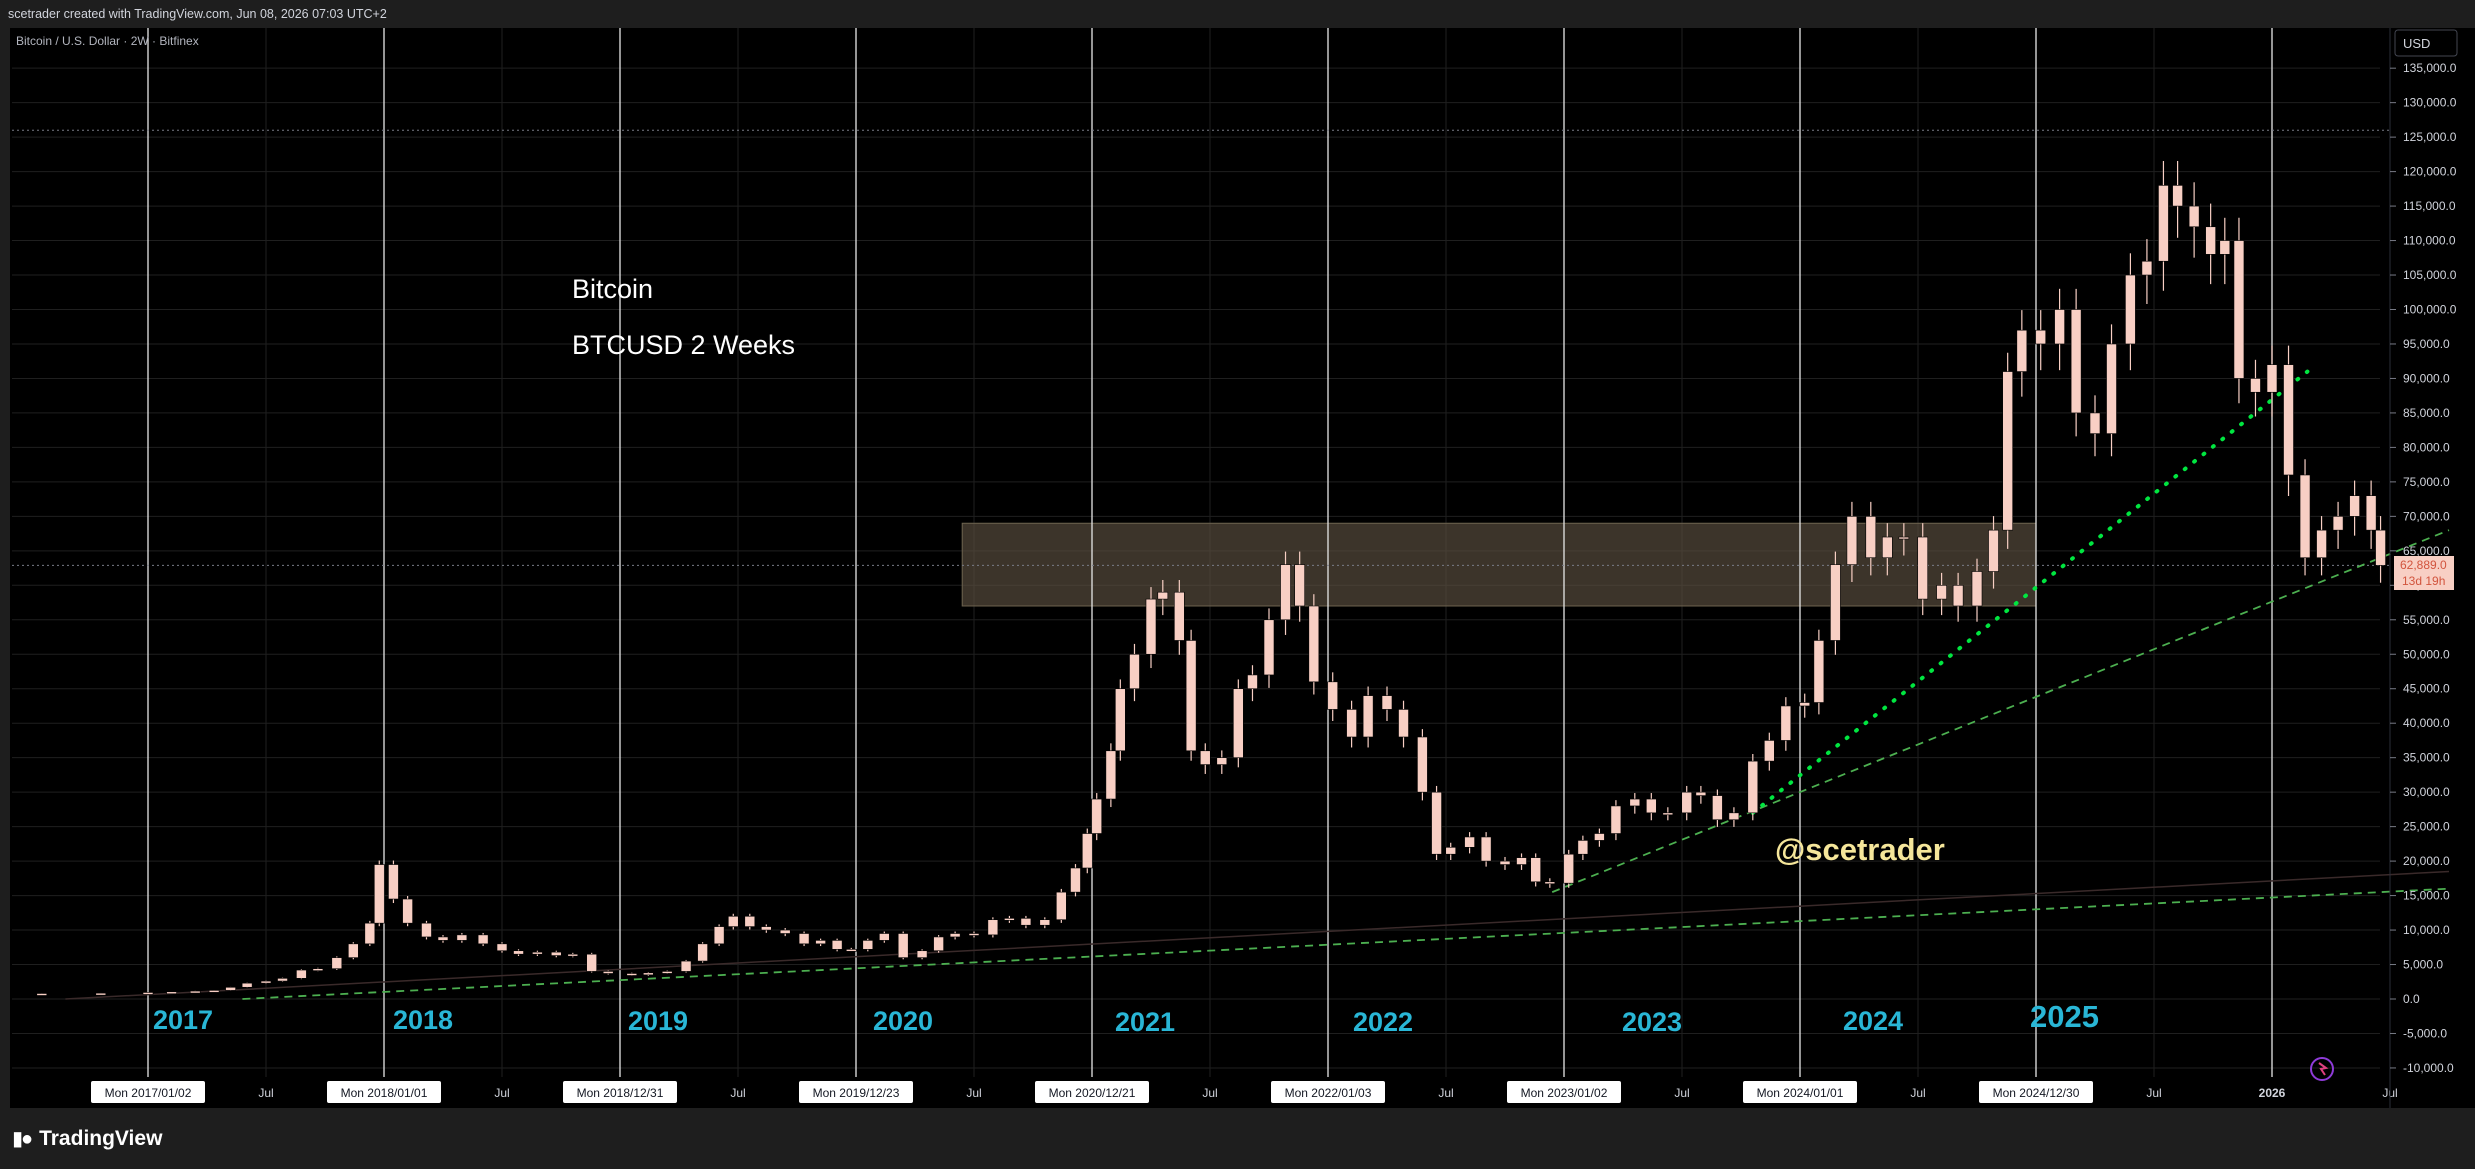 This screenshot has width=2475, height=1169. Describe the element at coordinates (87, 1138) in the screenshot. I see `tradingview-logo: ▮● TradingView` at that location.